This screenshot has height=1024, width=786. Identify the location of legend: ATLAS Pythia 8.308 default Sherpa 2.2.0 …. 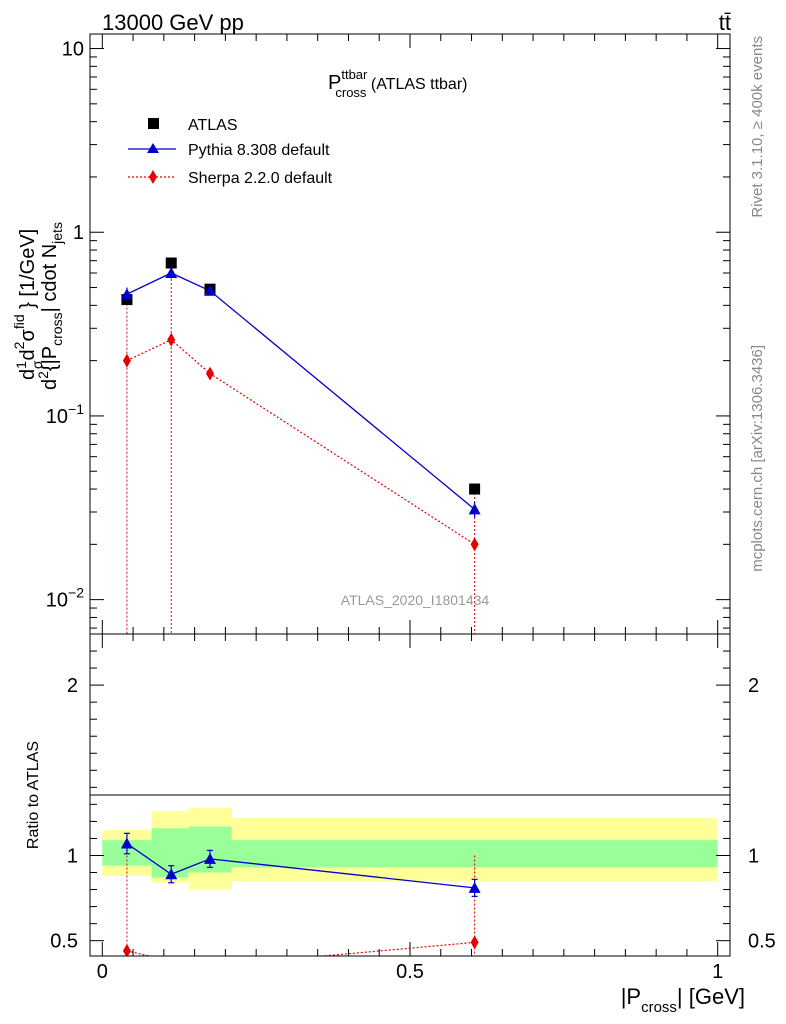
(230, 152).